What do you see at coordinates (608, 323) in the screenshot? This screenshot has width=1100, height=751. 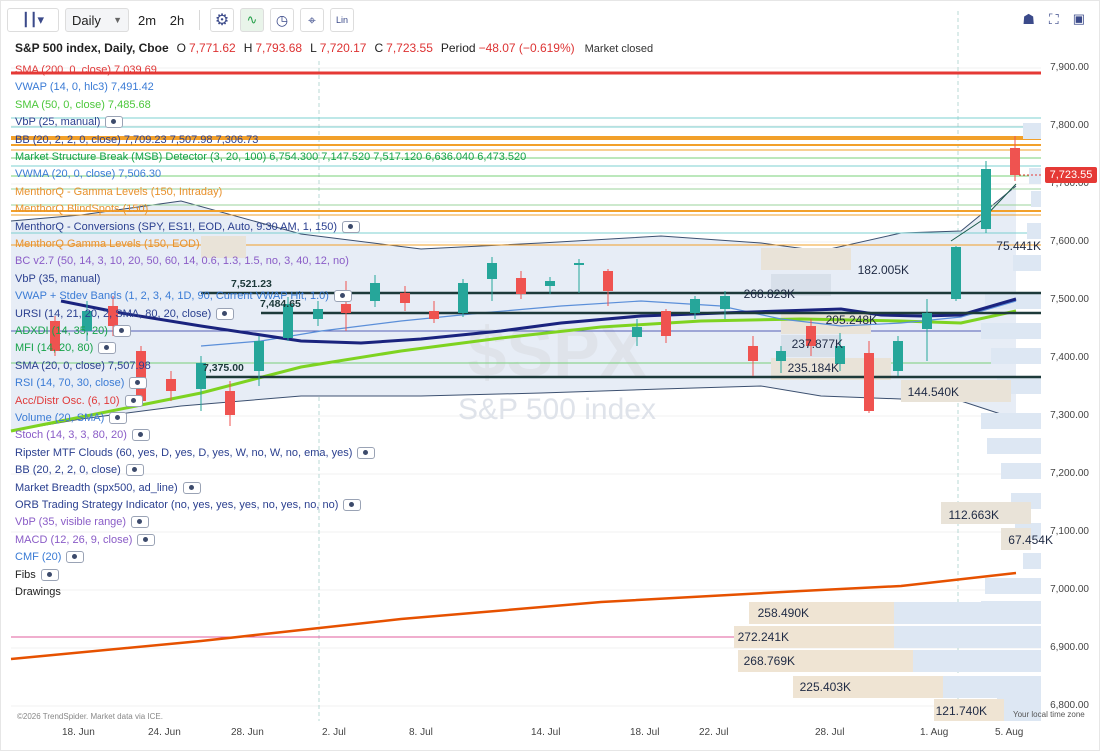 I see `vwma-line` at bounding box center [608, 323].